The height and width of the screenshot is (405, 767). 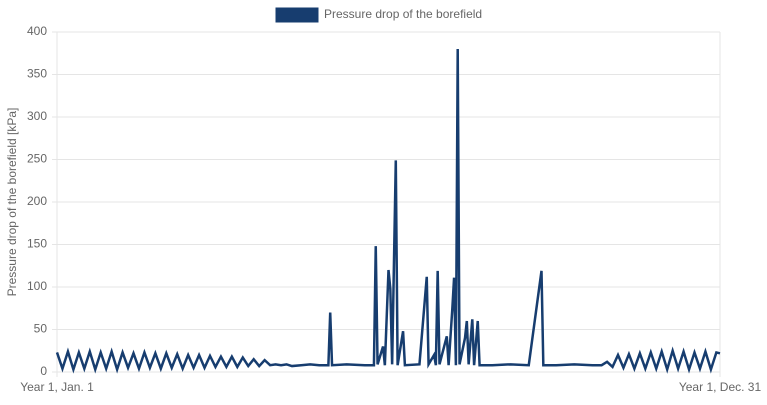 I want to click on y-tick-label: 100, so click(x=37, y=286).